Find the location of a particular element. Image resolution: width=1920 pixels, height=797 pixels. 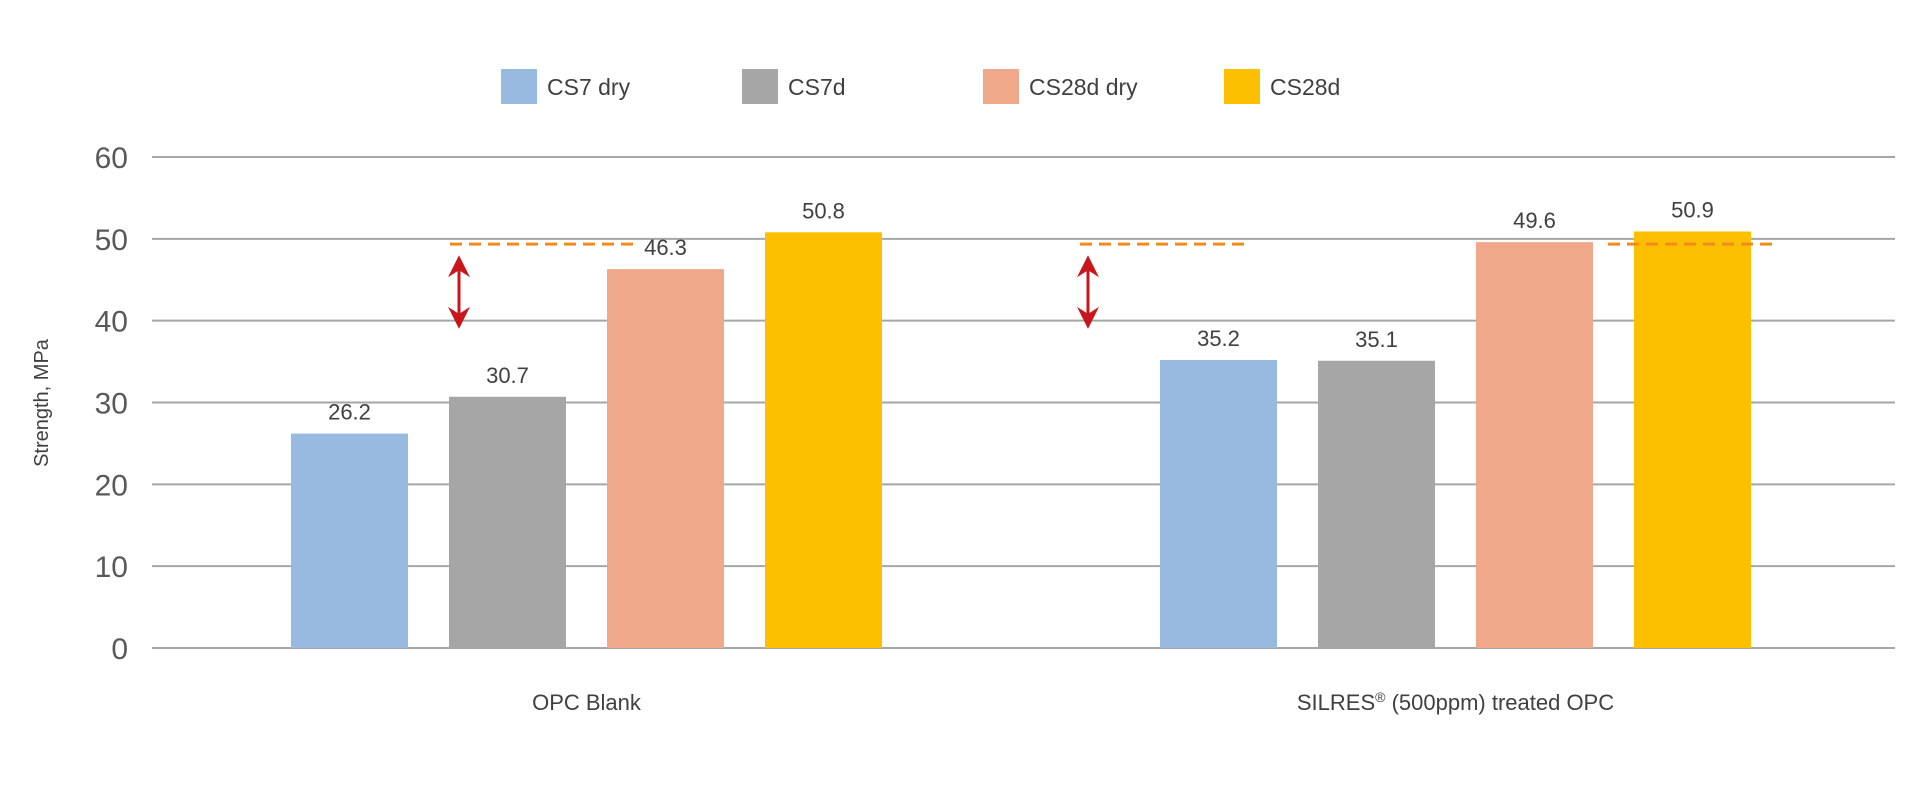

x-category-label: SILRES® (500ppm) treated OPC is located at coordinates (1455, 702).